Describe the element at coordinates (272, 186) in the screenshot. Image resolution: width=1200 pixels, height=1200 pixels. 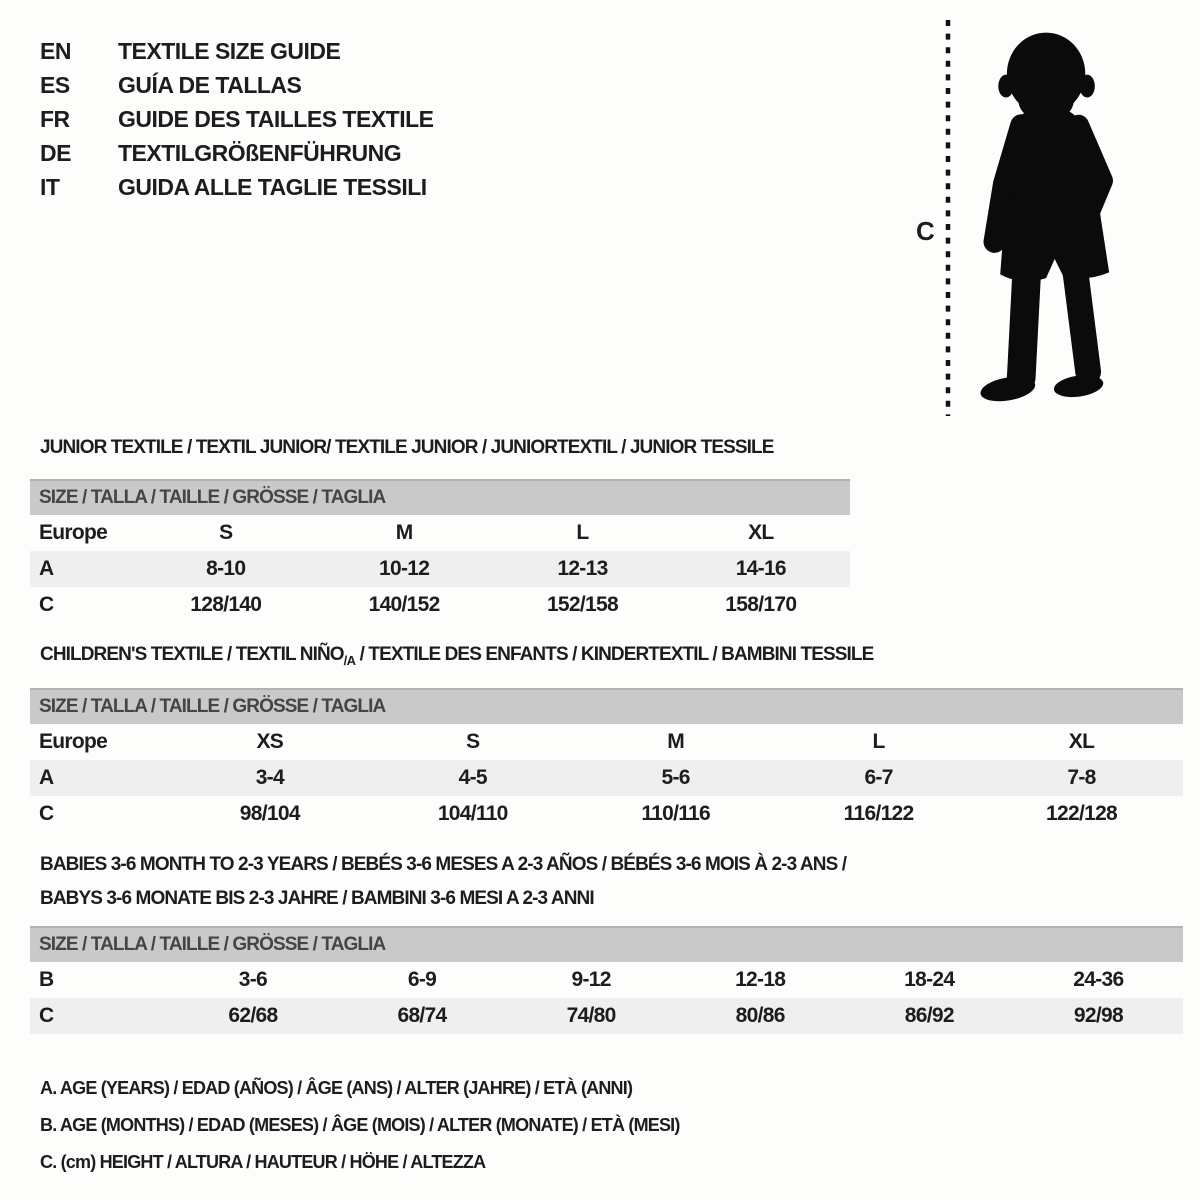
I see `guide-title: GUIDA ALLE TAGLIE TESSILI` at that location.